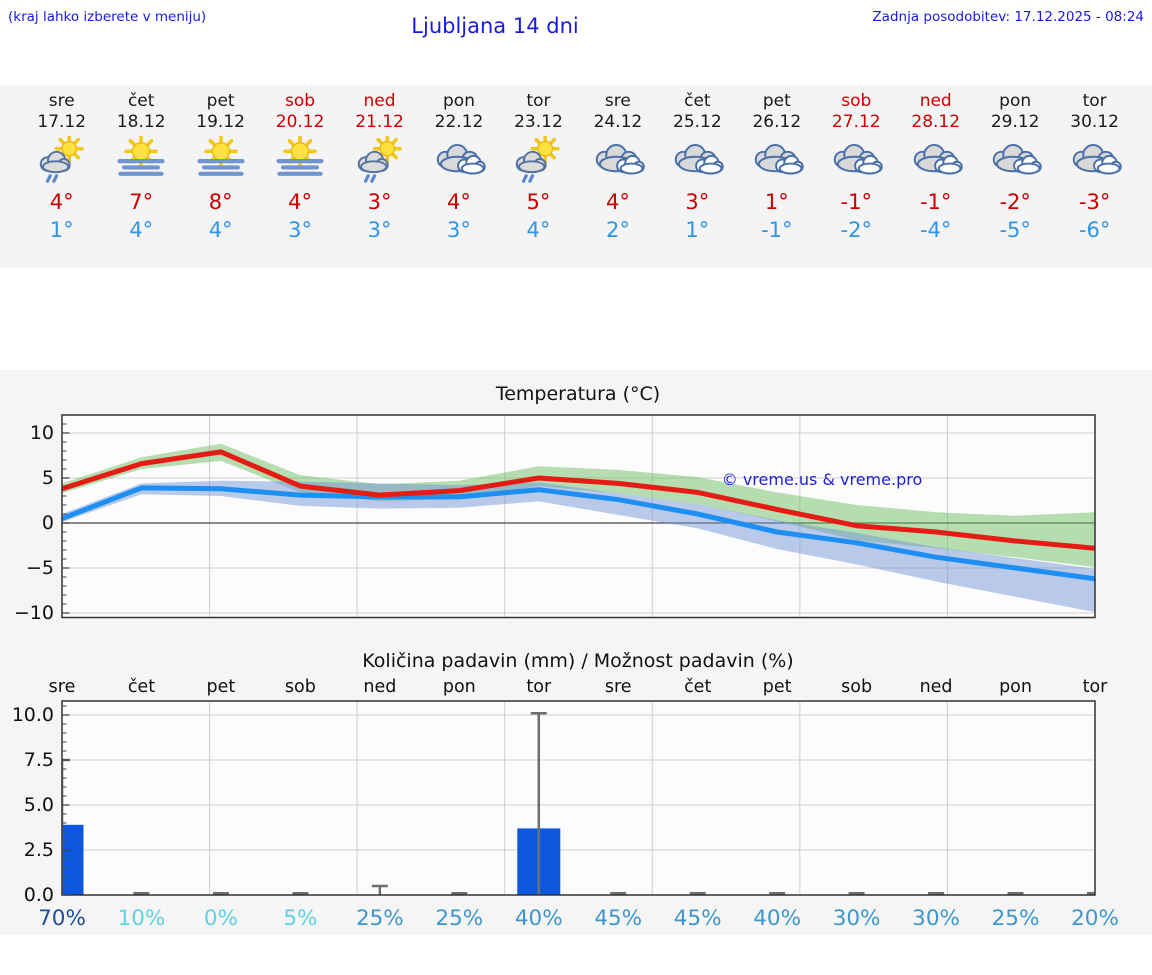 The height and width of the screenshot is (975, 1152). What do you see at coordinates (66, 800) in the screenshot?
I see `precip-y-ticks` at bounding box center [66, 800].